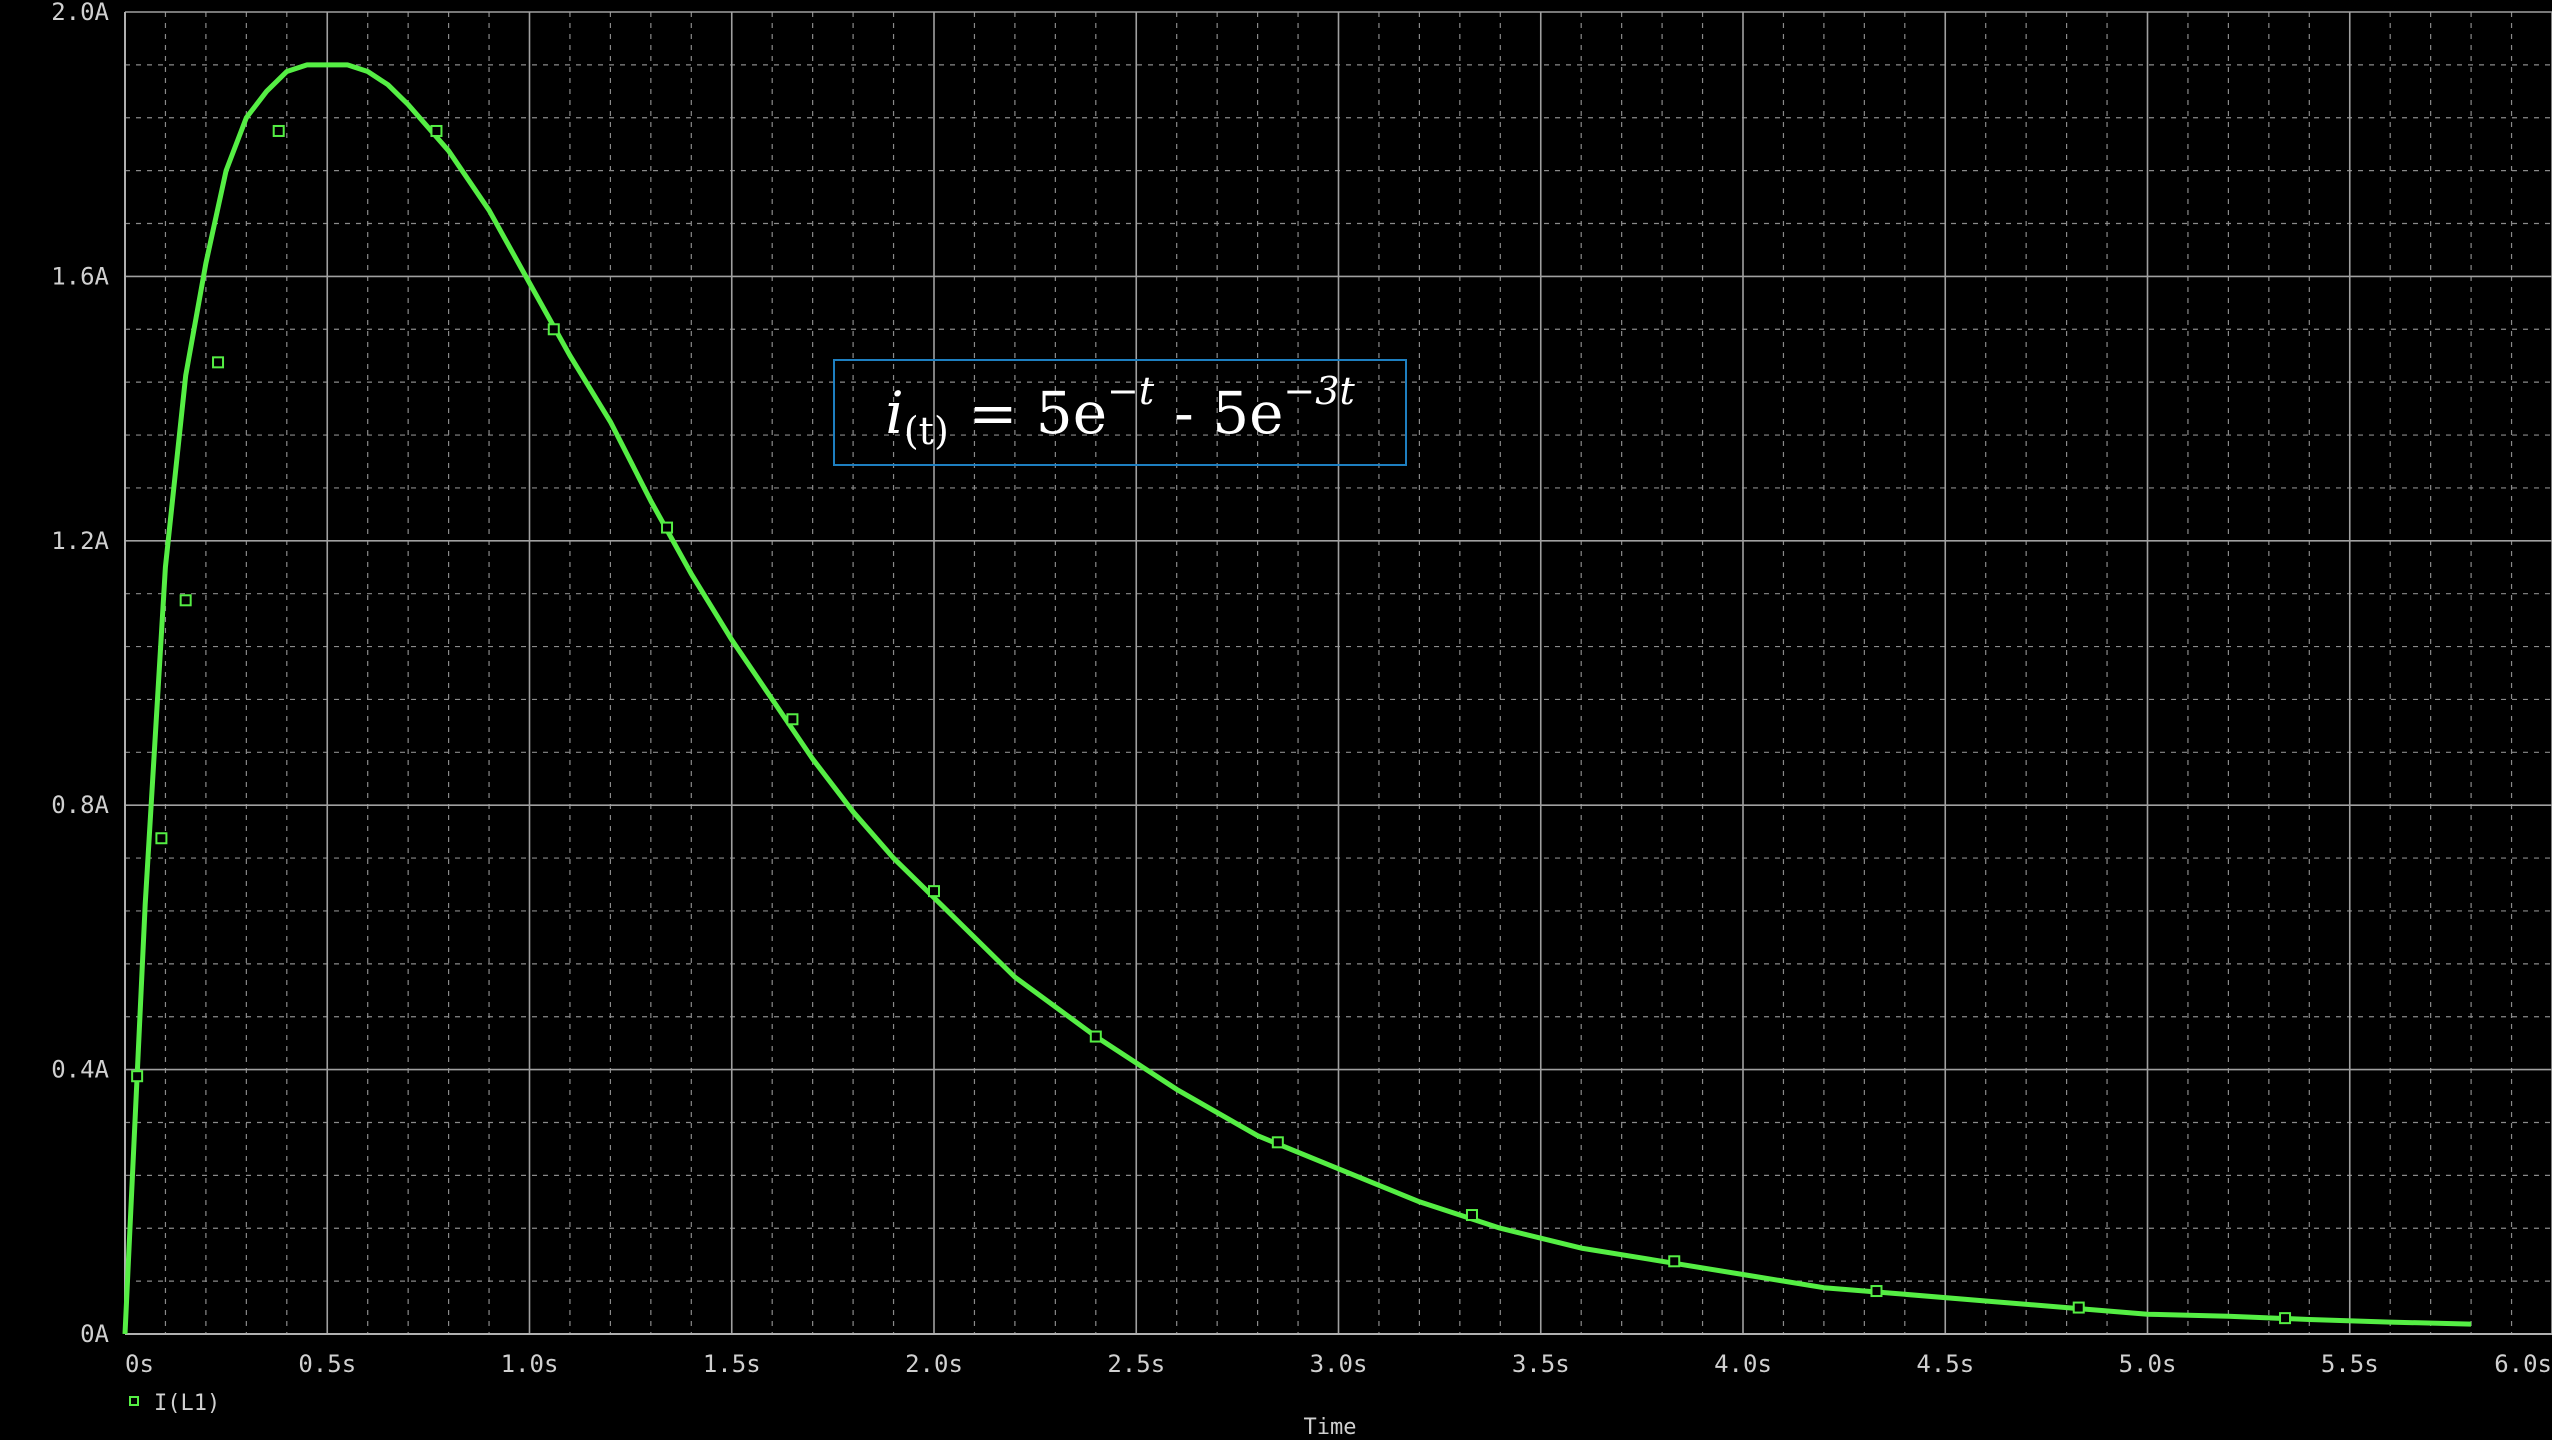 This screenshot has height=1440, width=2552. I want to click on legend-label: I(L1), so click(187, 1403).